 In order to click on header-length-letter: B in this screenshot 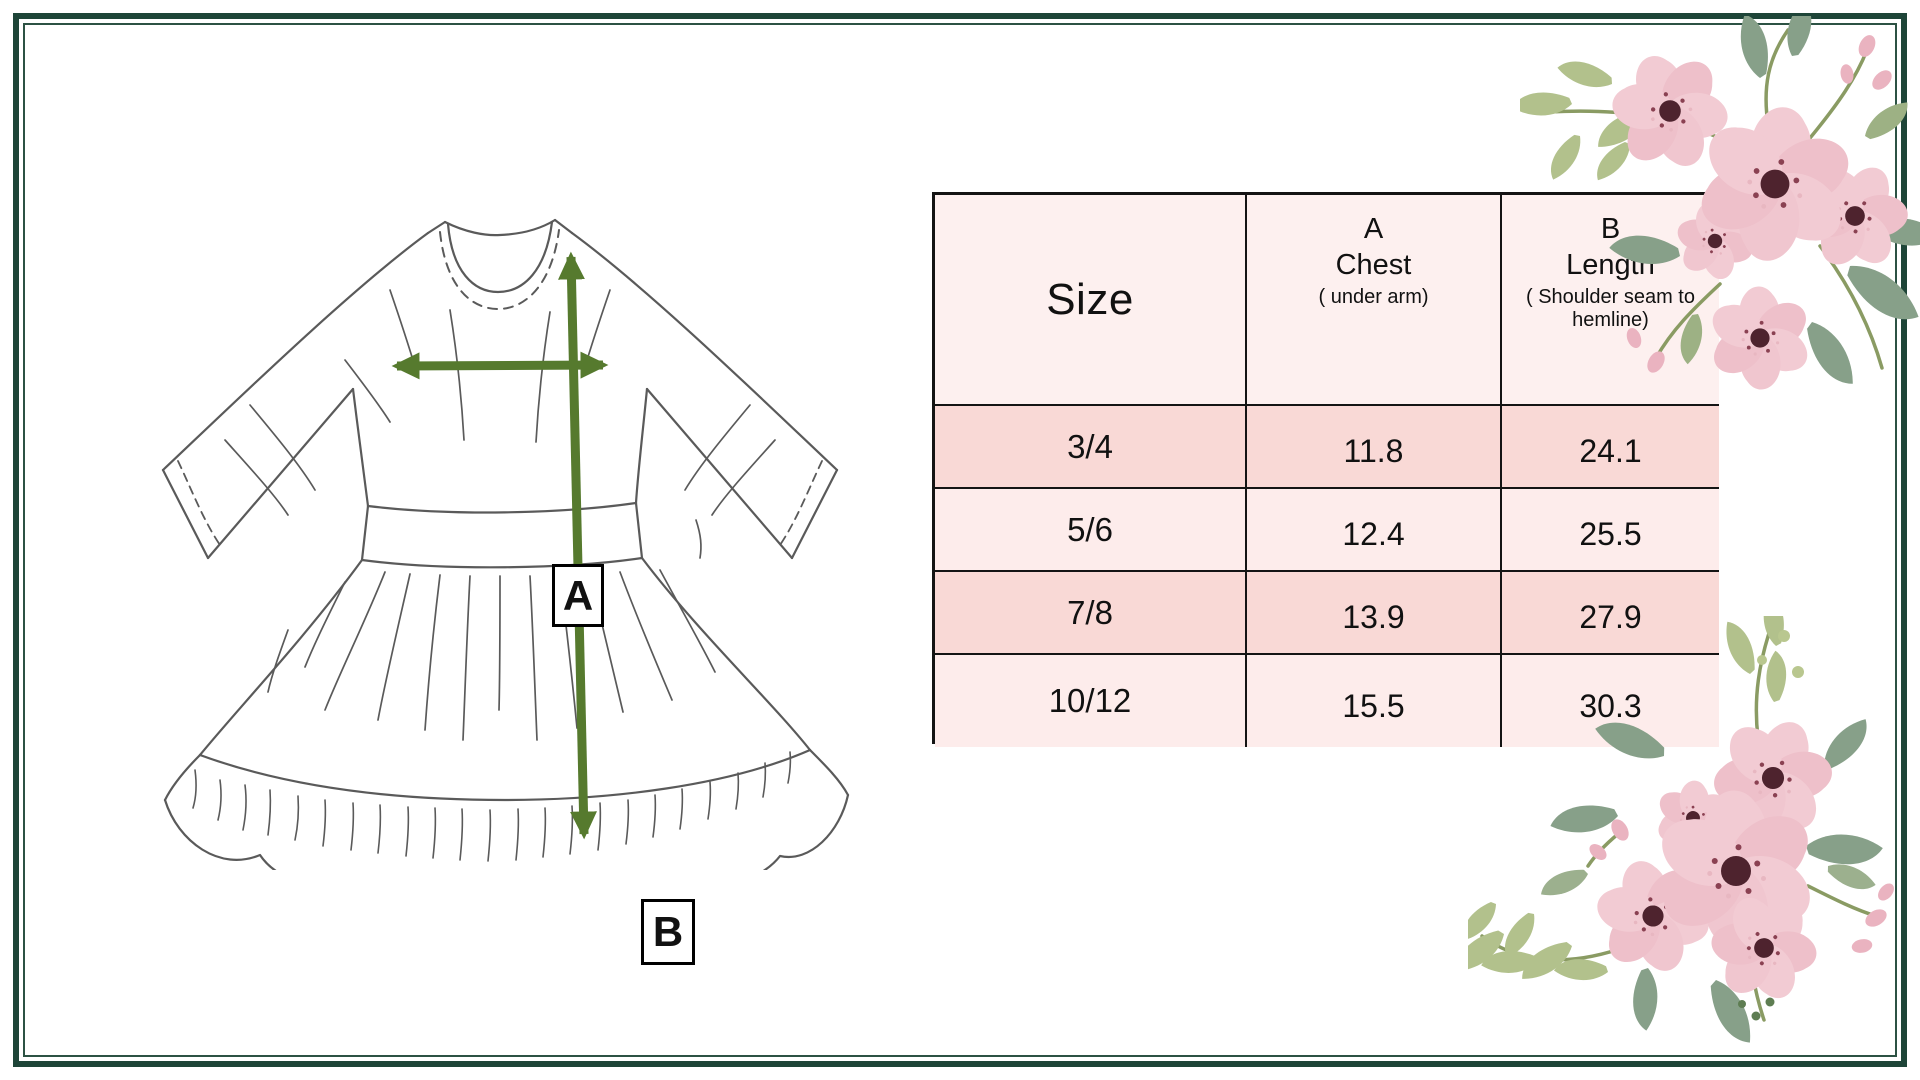, I will do `click(1610, 229)`.